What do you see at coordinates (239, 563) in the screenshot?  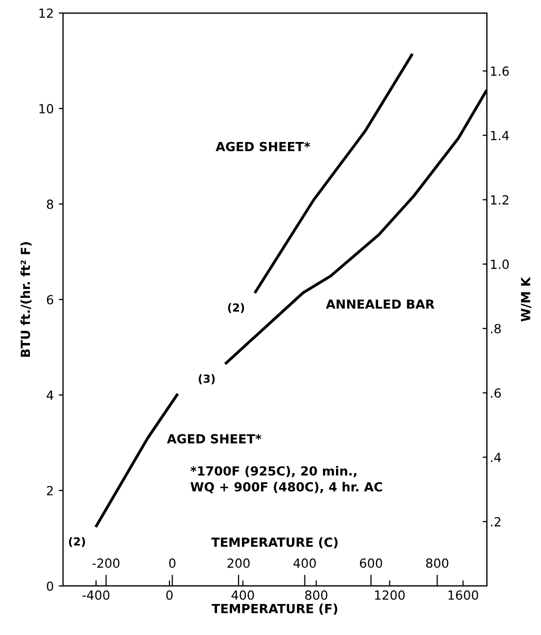 I see `x2-tick-label: 200` at bounding box center [239, 563].